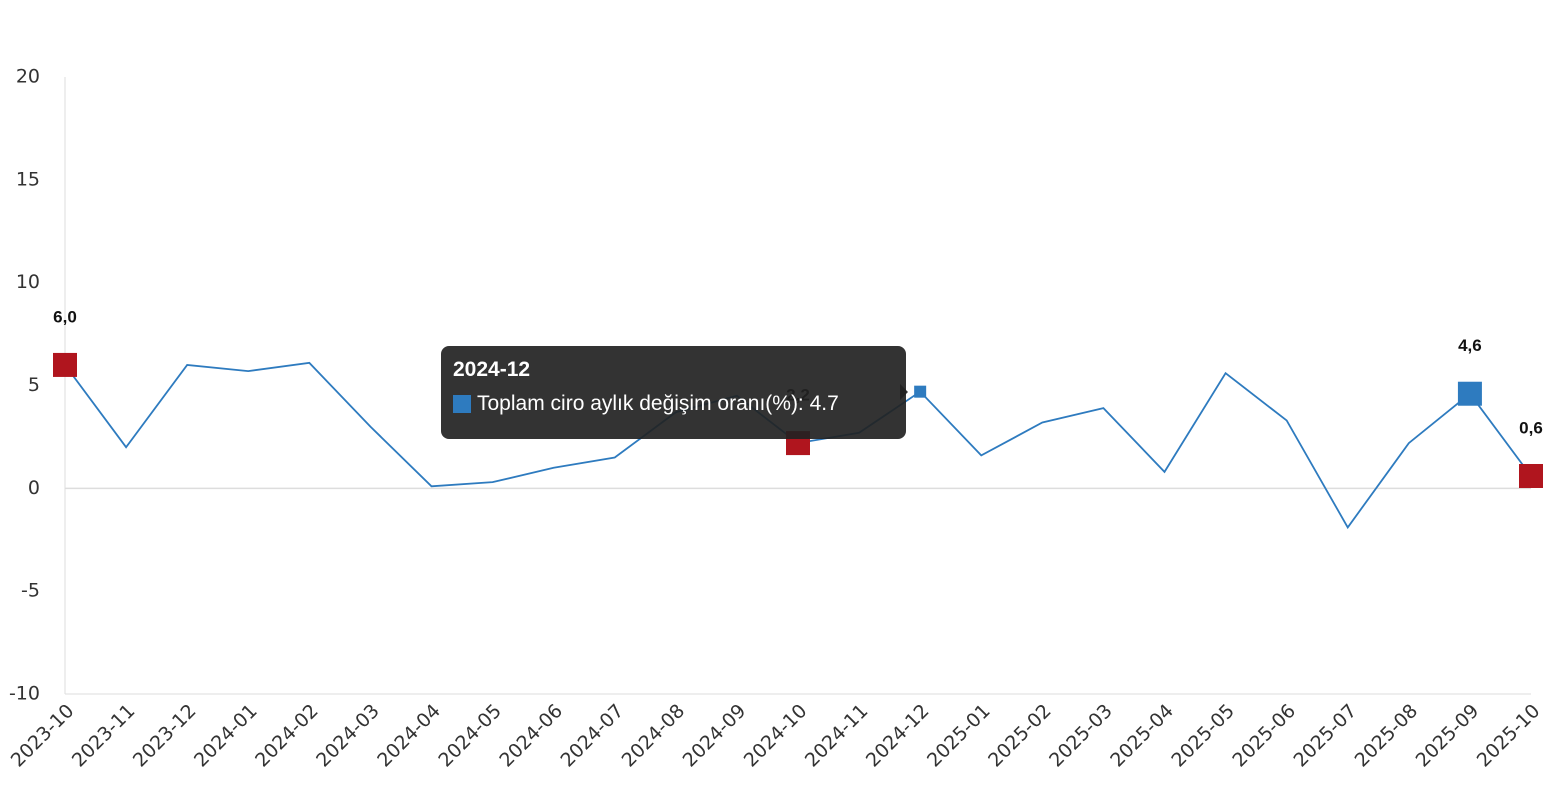 The width and height of the screenshot is (1556, 800). Describe the element at coordinates (1081, 736) in the screenshot. I see `x-tick-label: 2025-03` at that location.